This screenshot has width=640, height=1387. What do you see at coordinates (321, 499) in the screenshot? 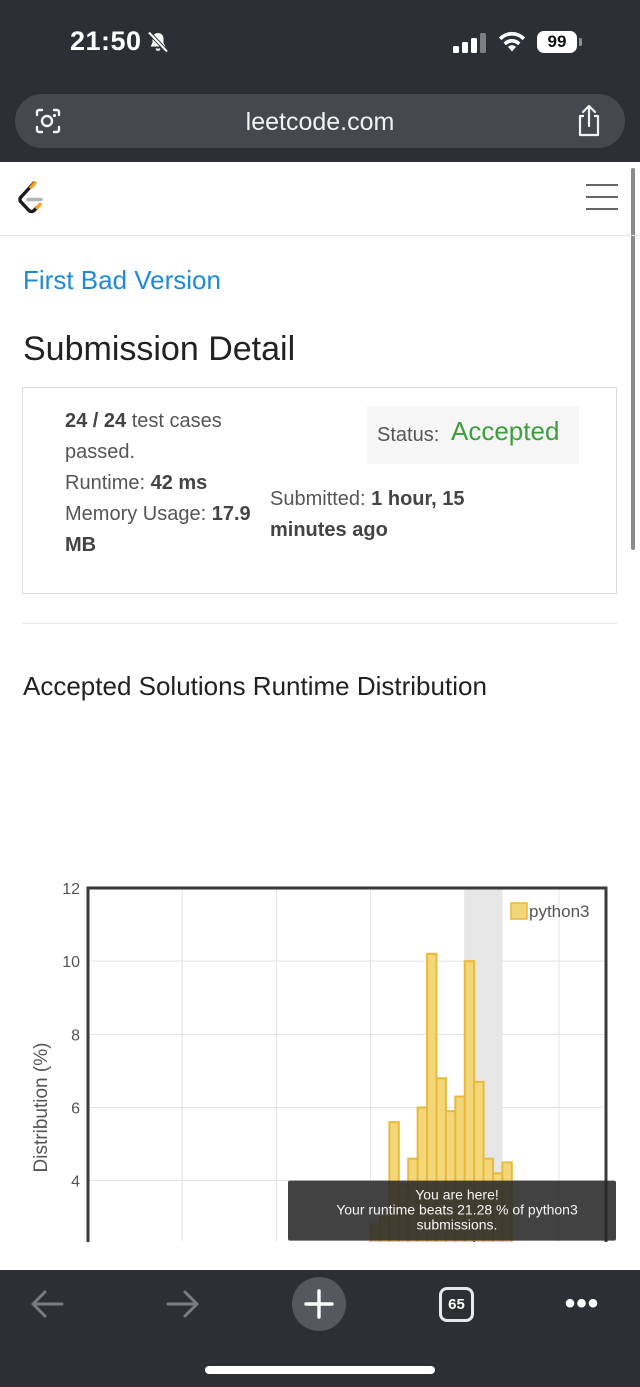
I see `submitted-label: Submitted:` at bounding box center [321, 499].